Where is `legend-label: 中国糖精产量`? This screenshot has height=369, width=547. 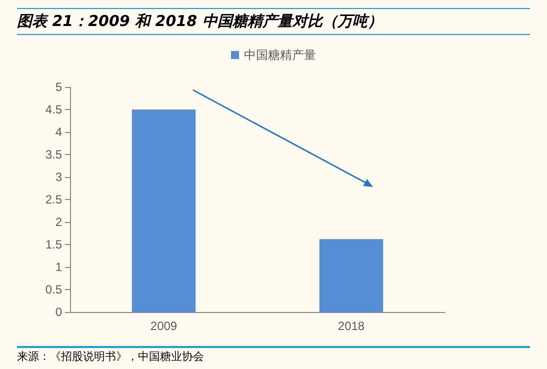 legend-label: 中国糖精产量 is located at coordinates (280, 55).